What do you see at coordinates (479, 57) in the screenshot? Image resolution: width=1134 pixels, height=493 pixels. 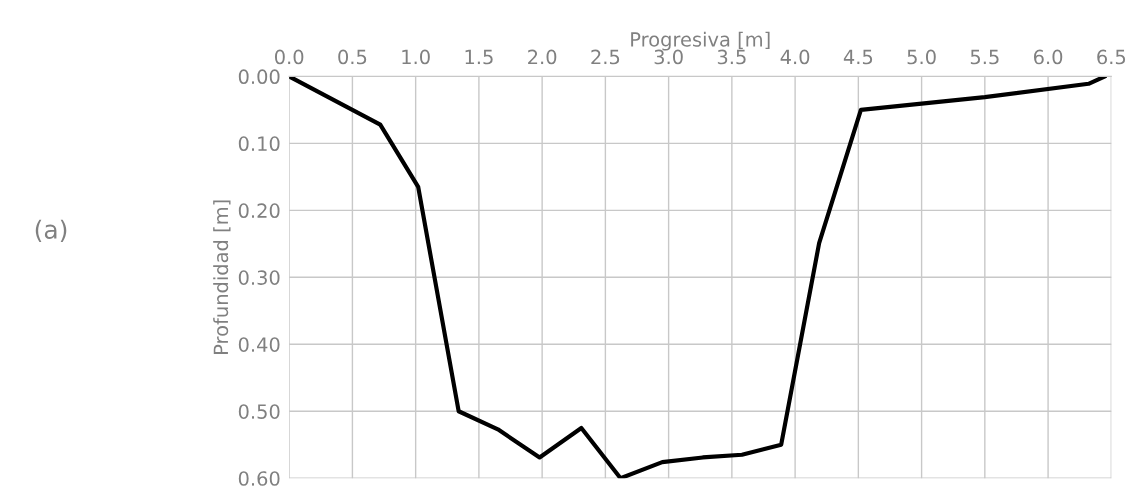 I see `x-tick-label: 1.5` at bounding box center [479, 57].